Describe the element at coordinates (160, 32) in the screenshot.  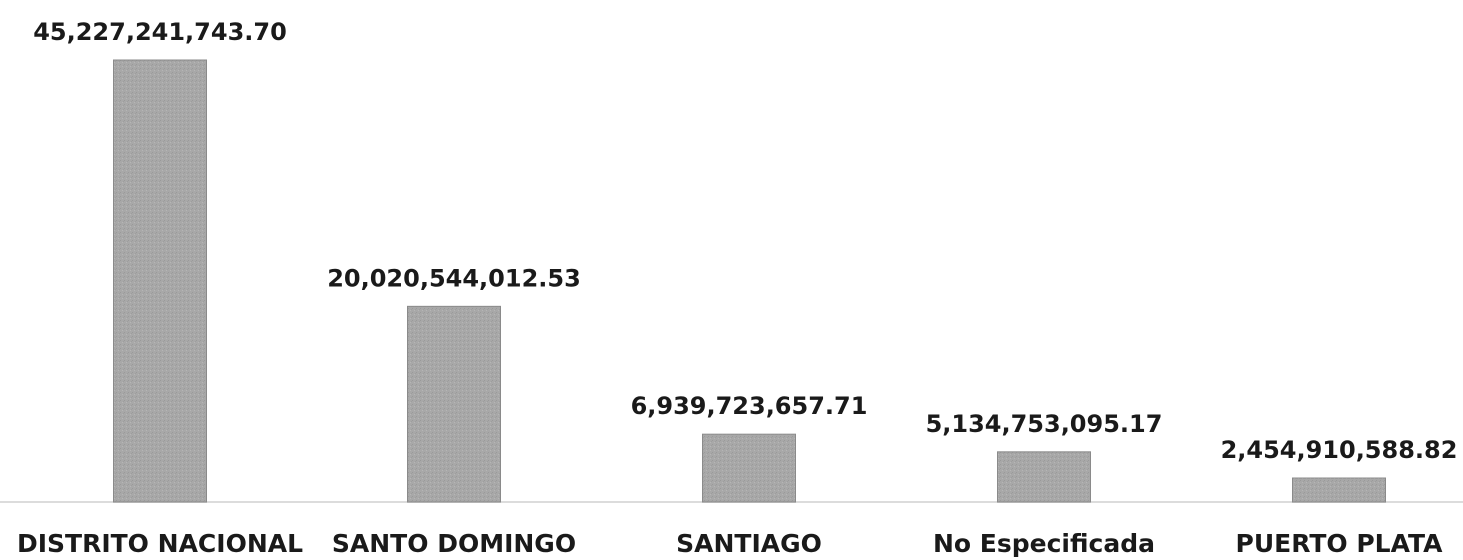
I see `data-label-1: 45,227,241,743.70` at that location.